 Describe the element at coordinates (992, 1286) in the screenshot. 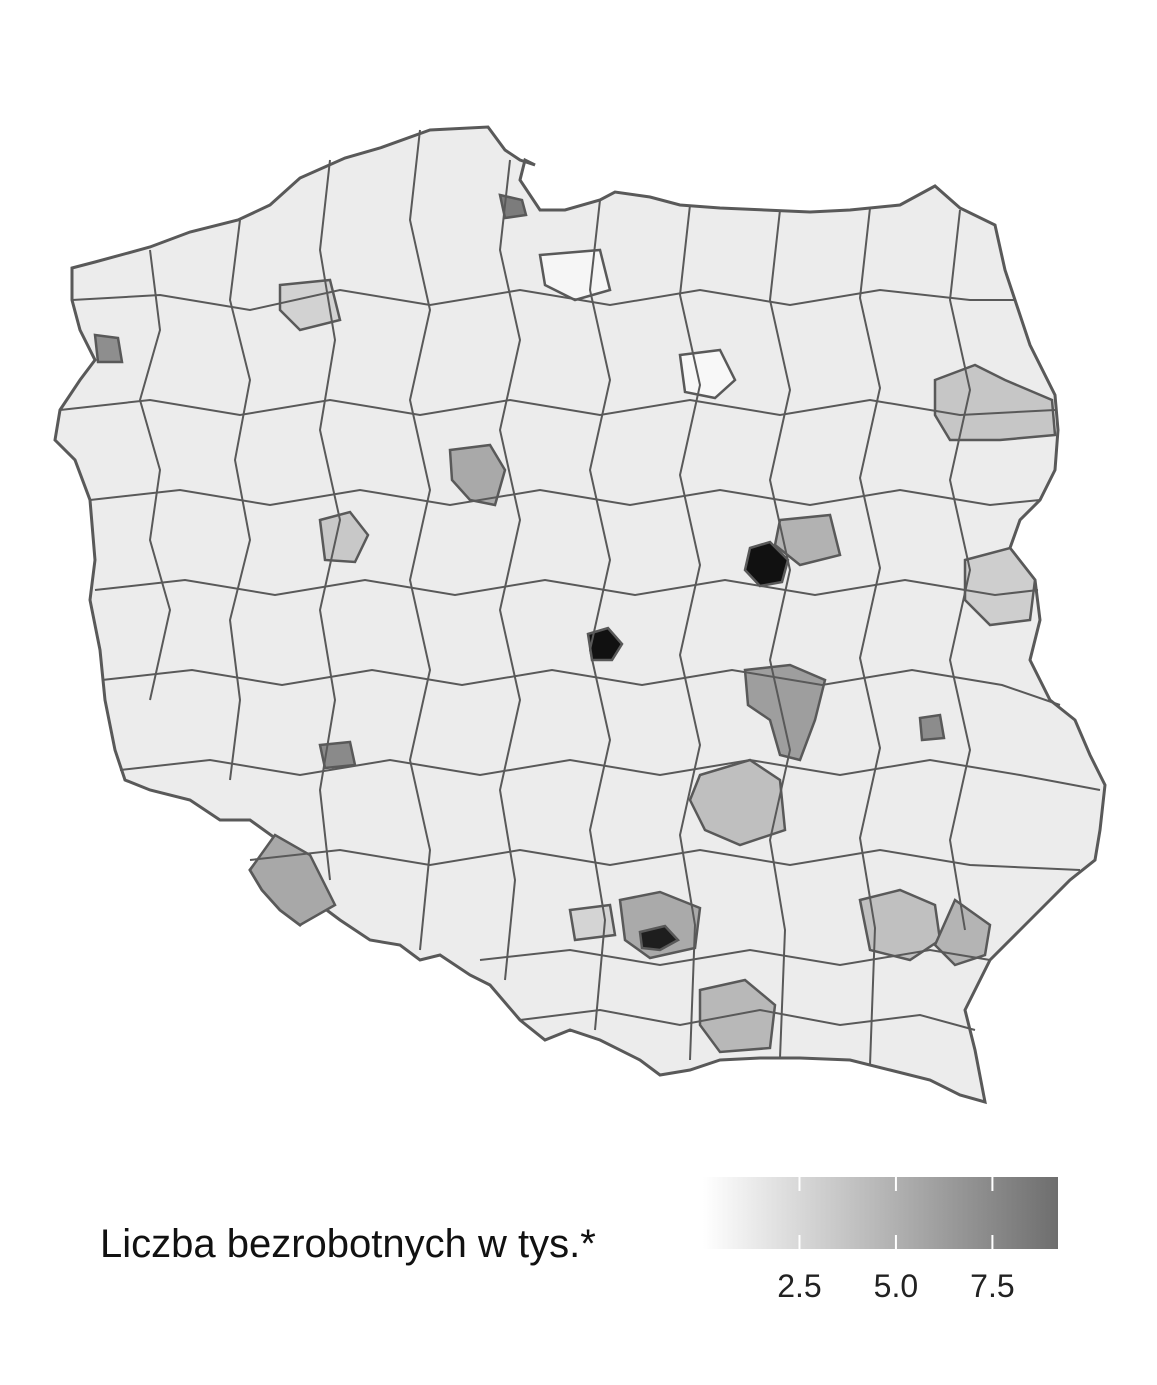

I see `legend-tick-label: 7.5` at that location.